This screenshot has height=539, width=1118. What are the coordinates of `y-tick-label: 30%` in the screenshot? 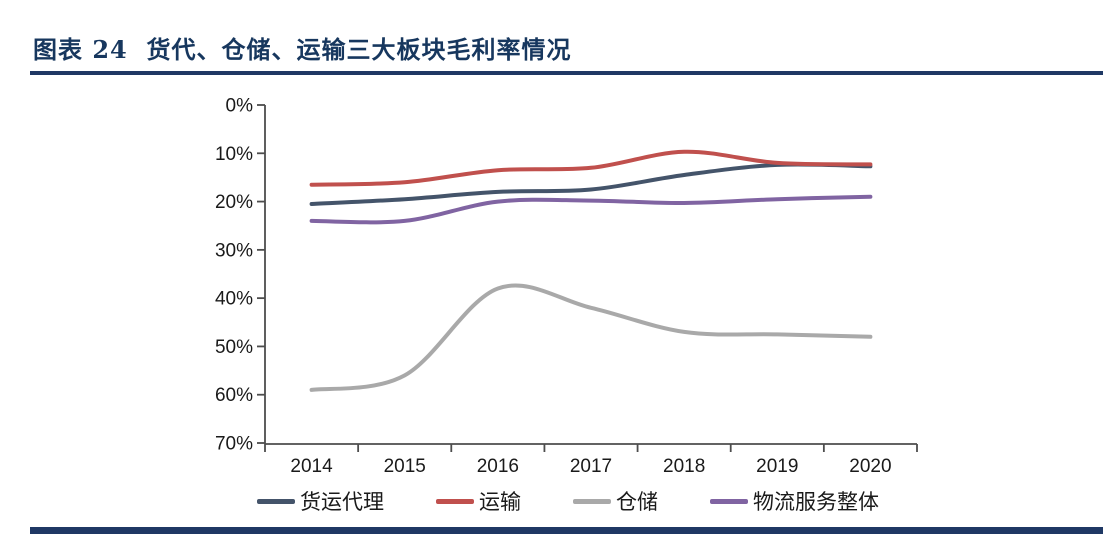 It's located at (234, 250).